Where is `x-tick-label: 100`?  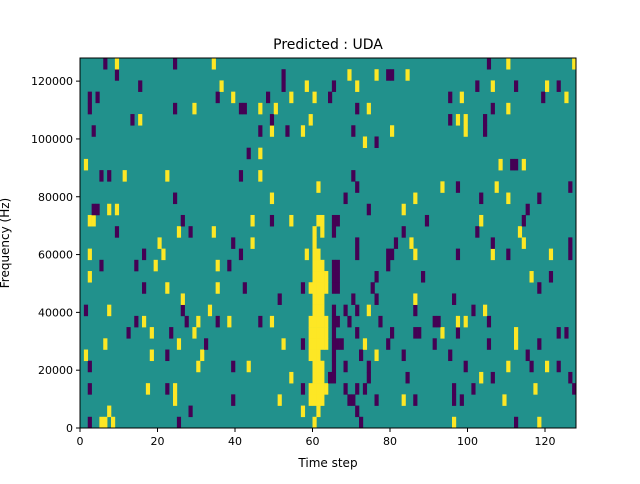
x-tick-label: 100 is located at coordinates (467, 441).